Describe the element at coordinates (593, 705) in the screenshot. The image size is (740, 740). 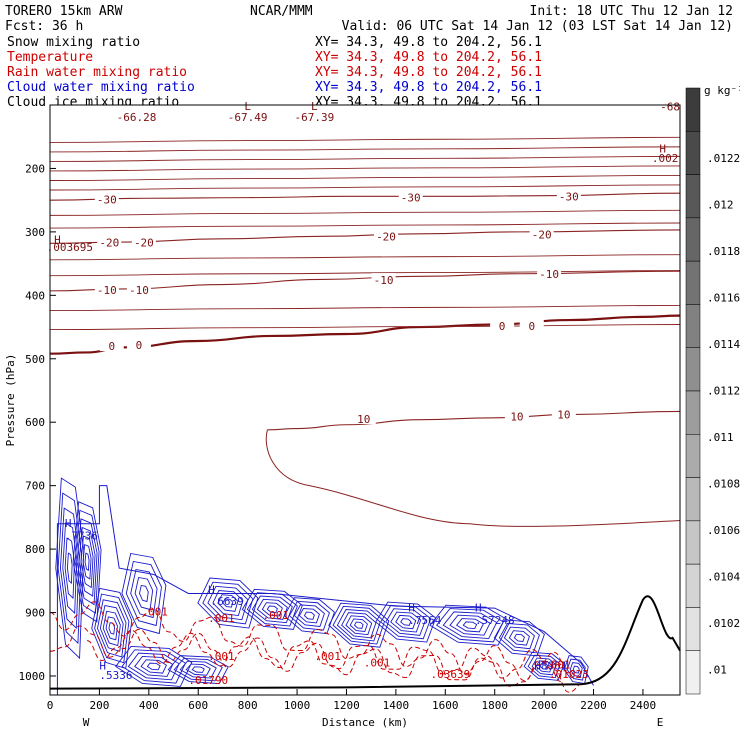
I see `x-tick-label: 2200` at that location.